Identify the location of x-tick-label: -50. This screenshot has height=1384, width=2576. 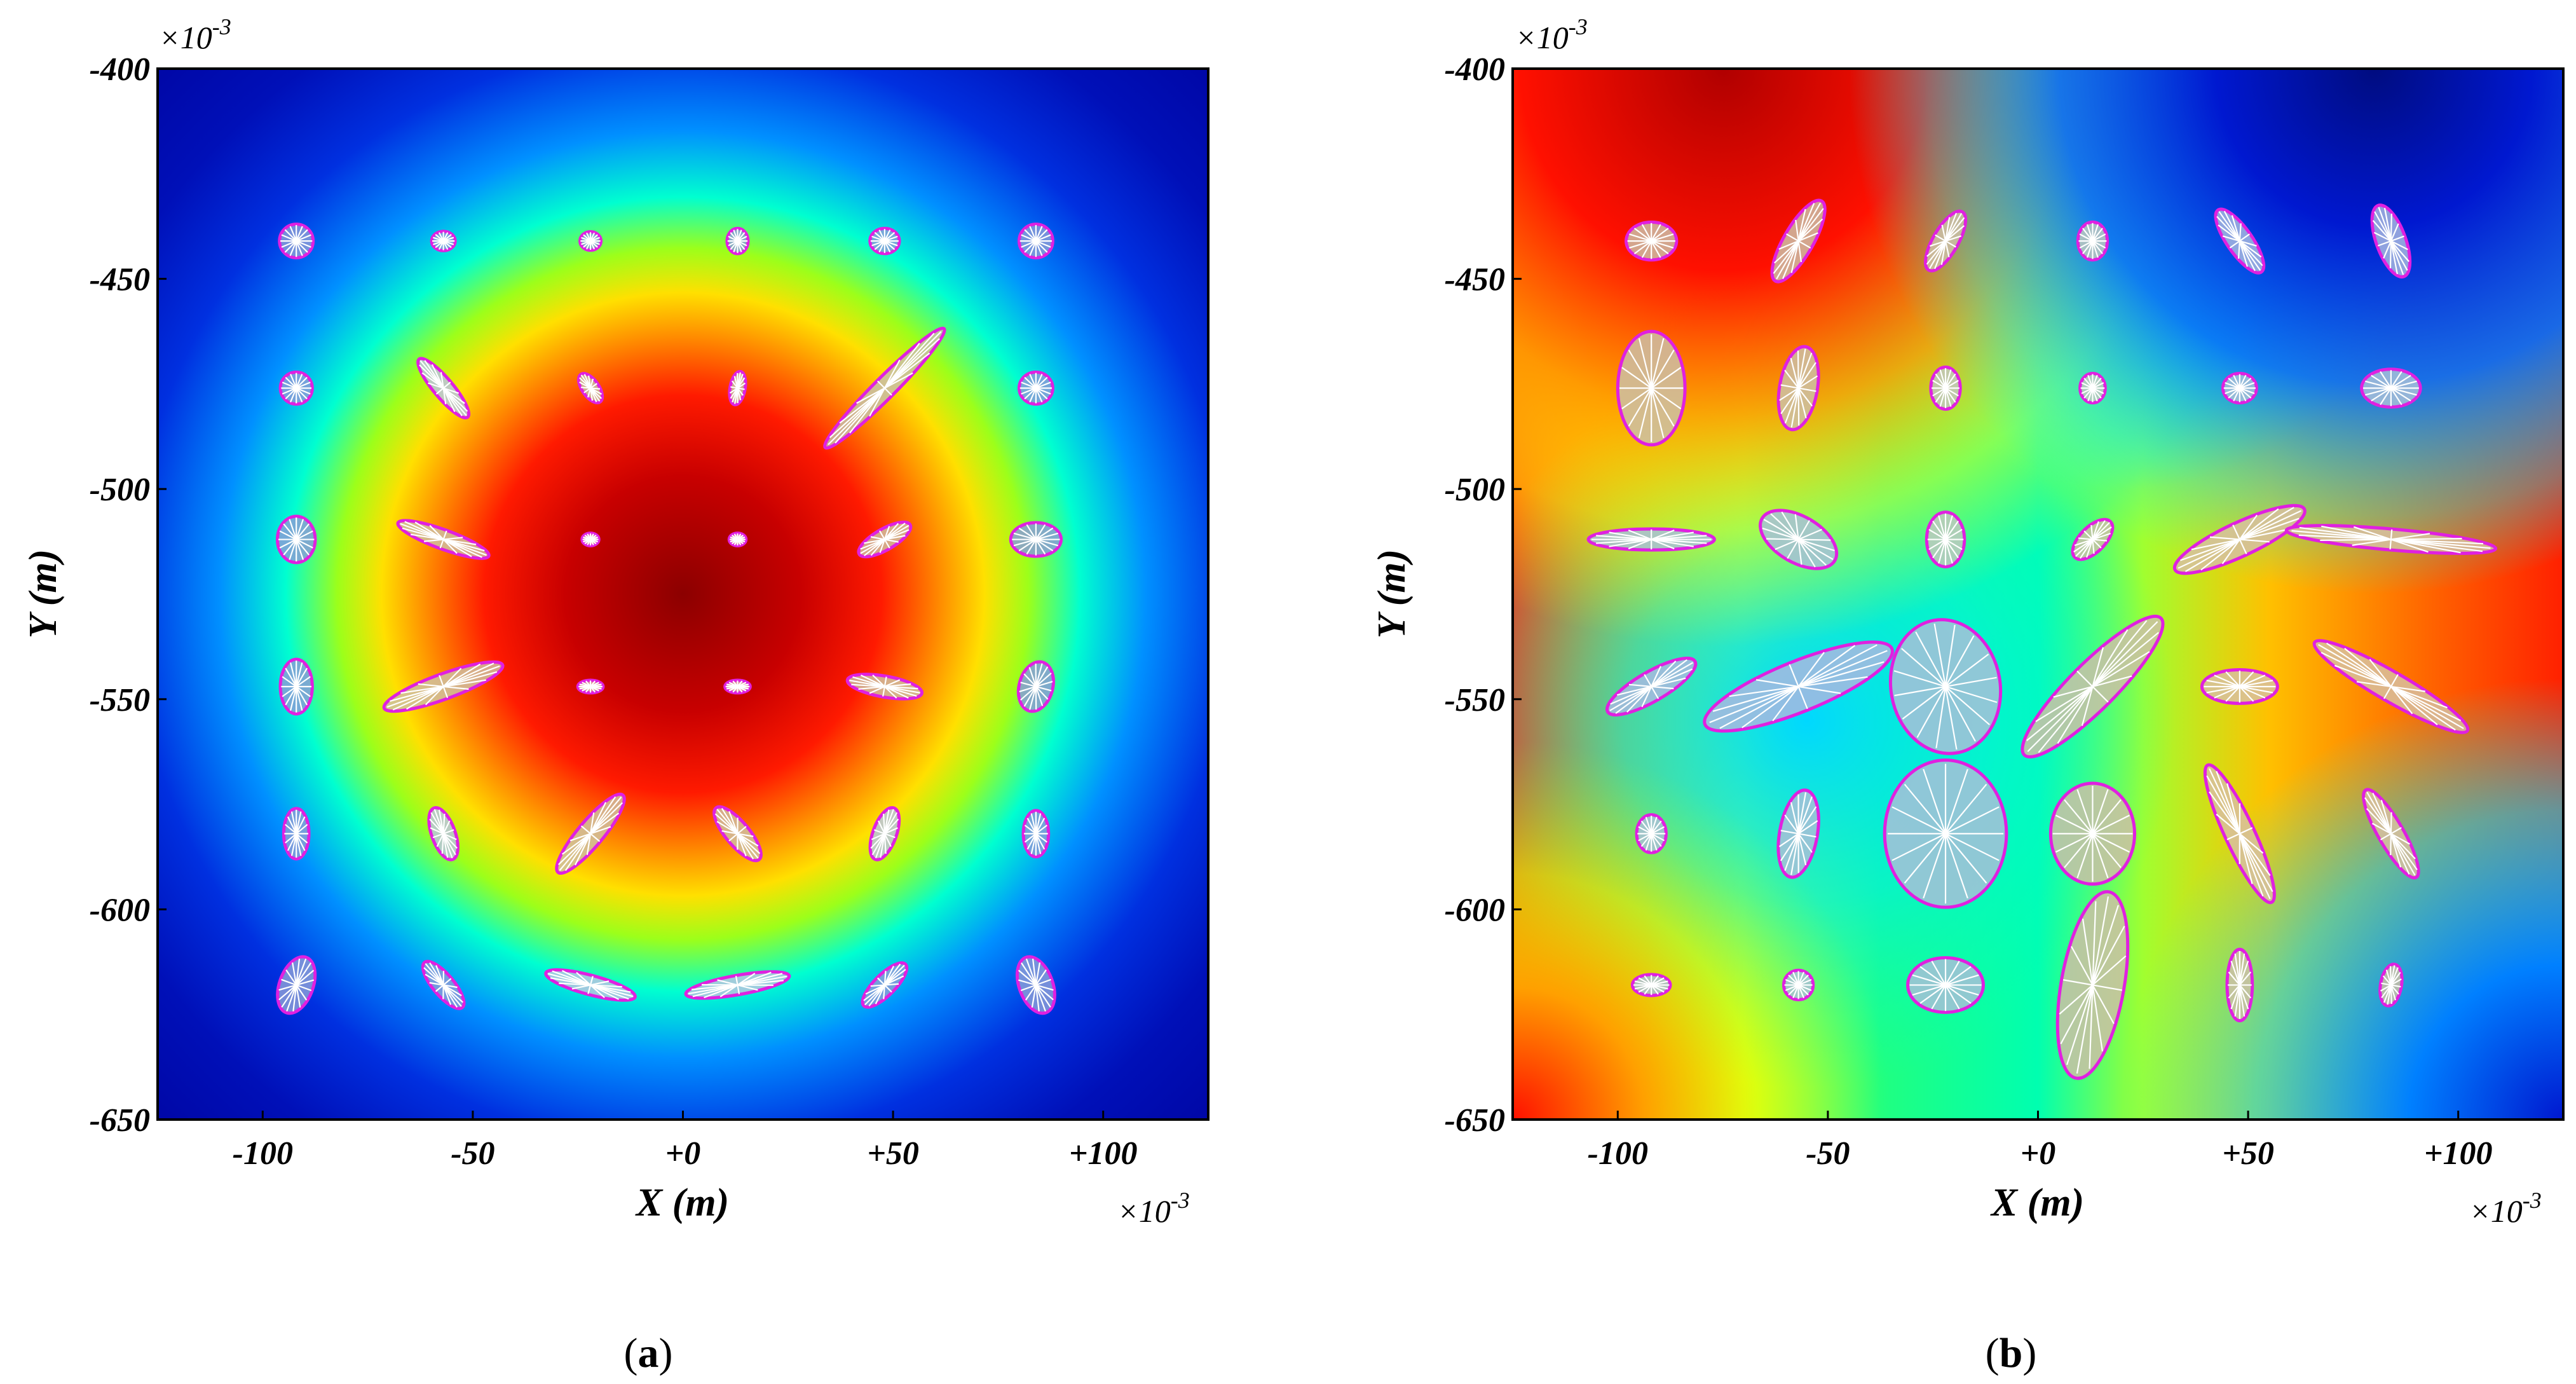
(1828, 1153).